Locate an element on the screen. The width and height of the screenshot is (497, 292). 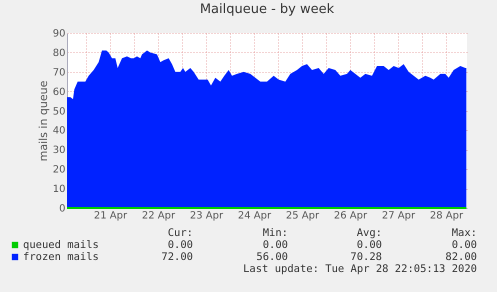
x-tick-label: 26 Apr is located at coordinates (351, 216).